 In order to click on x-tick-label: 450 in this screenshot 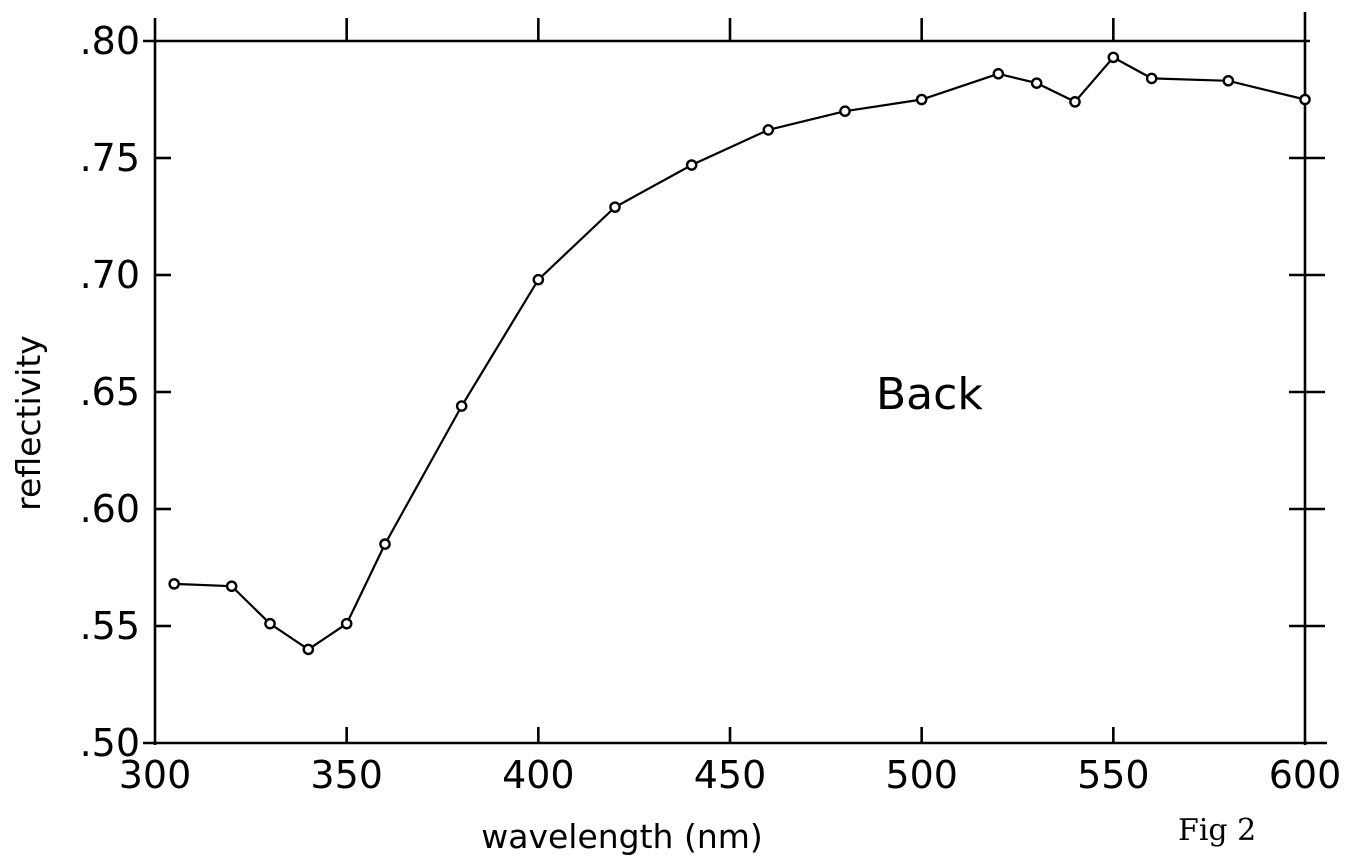, I will do `click(730, 775)`.